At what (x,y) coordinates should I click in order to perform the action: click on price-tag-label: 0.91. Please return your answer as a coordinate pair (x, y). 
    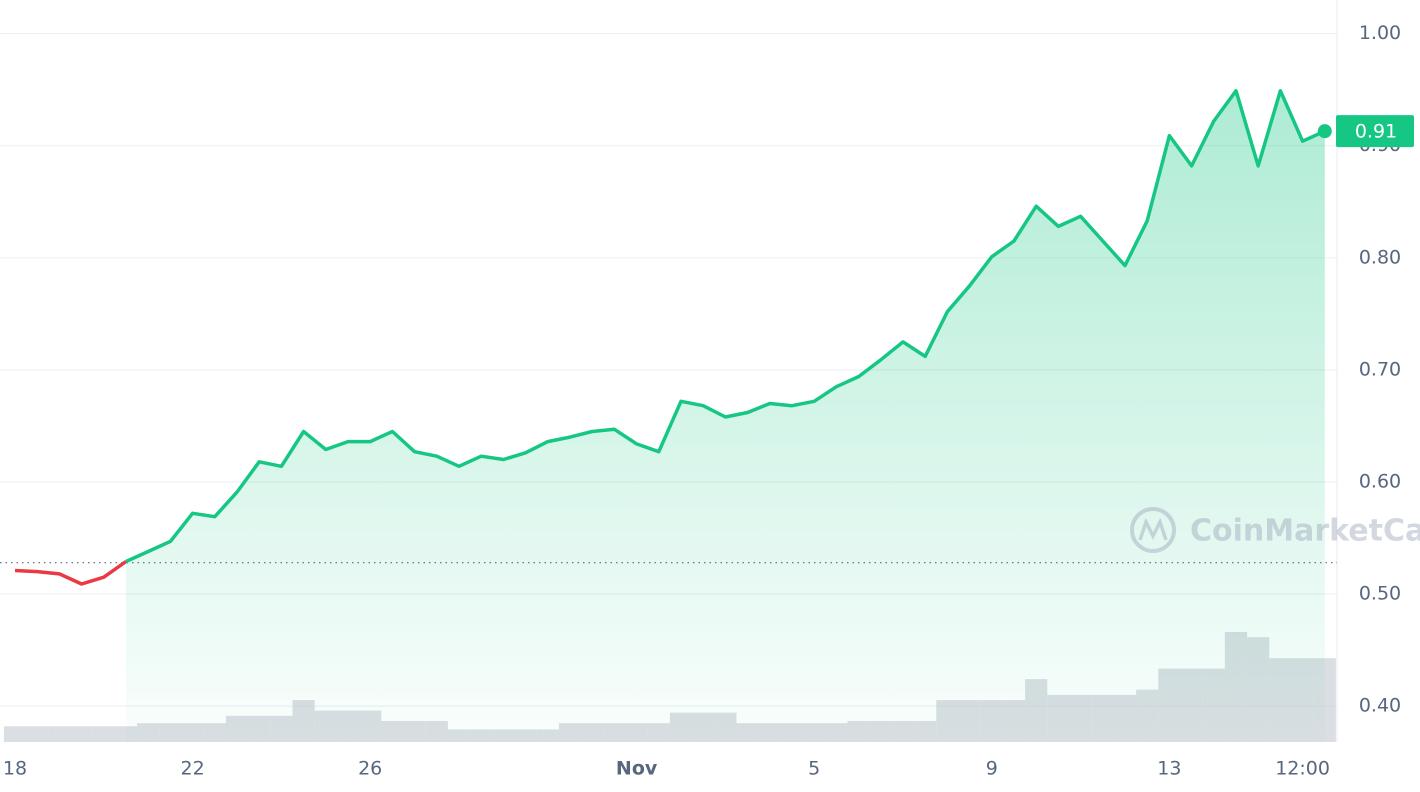
    Looking at the image, I should click on (1376, 132).